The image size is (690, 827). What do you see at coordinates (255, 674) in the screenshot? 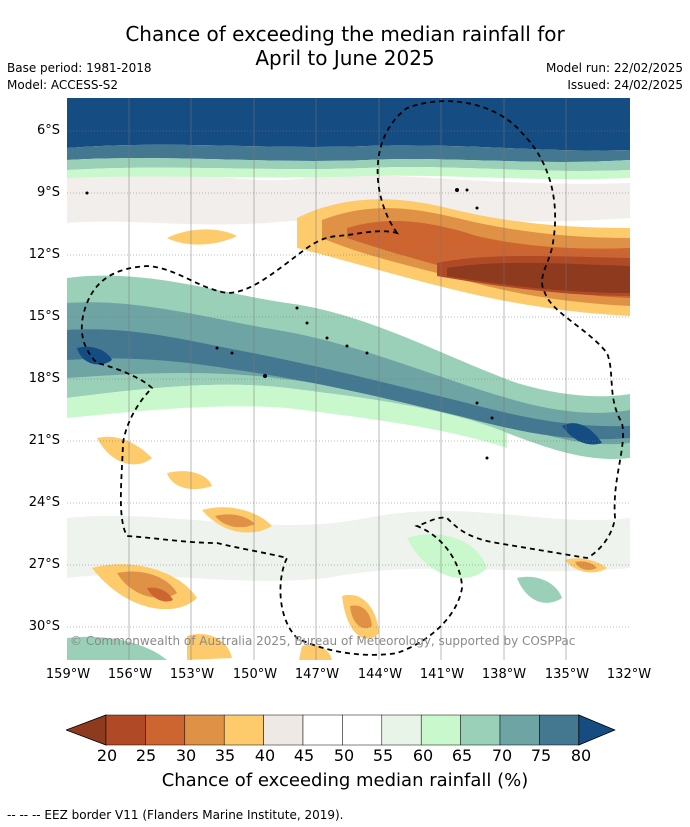
I see `x-tick-label: 150°W` at bounding box center [255, 674].